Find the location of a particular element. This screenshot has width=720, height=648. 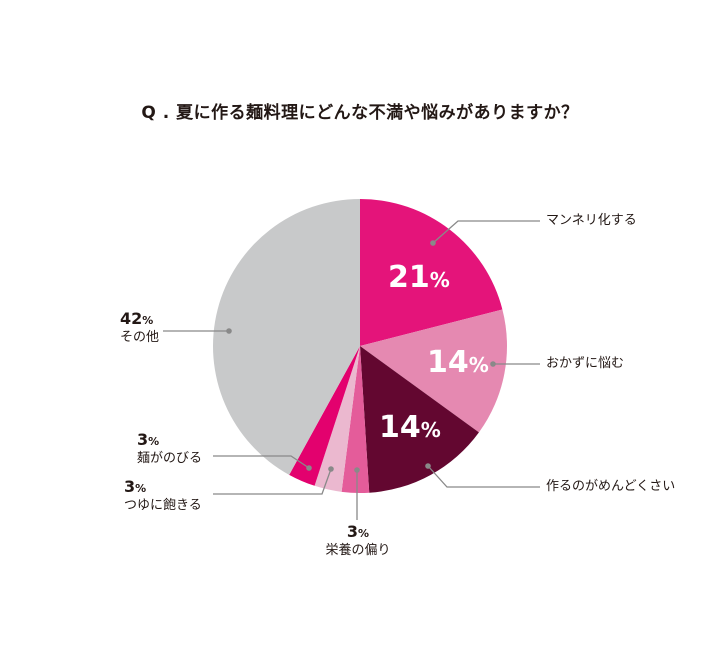

label-s4: 3% つゆに飽きる is located at coordinates (163, 495).